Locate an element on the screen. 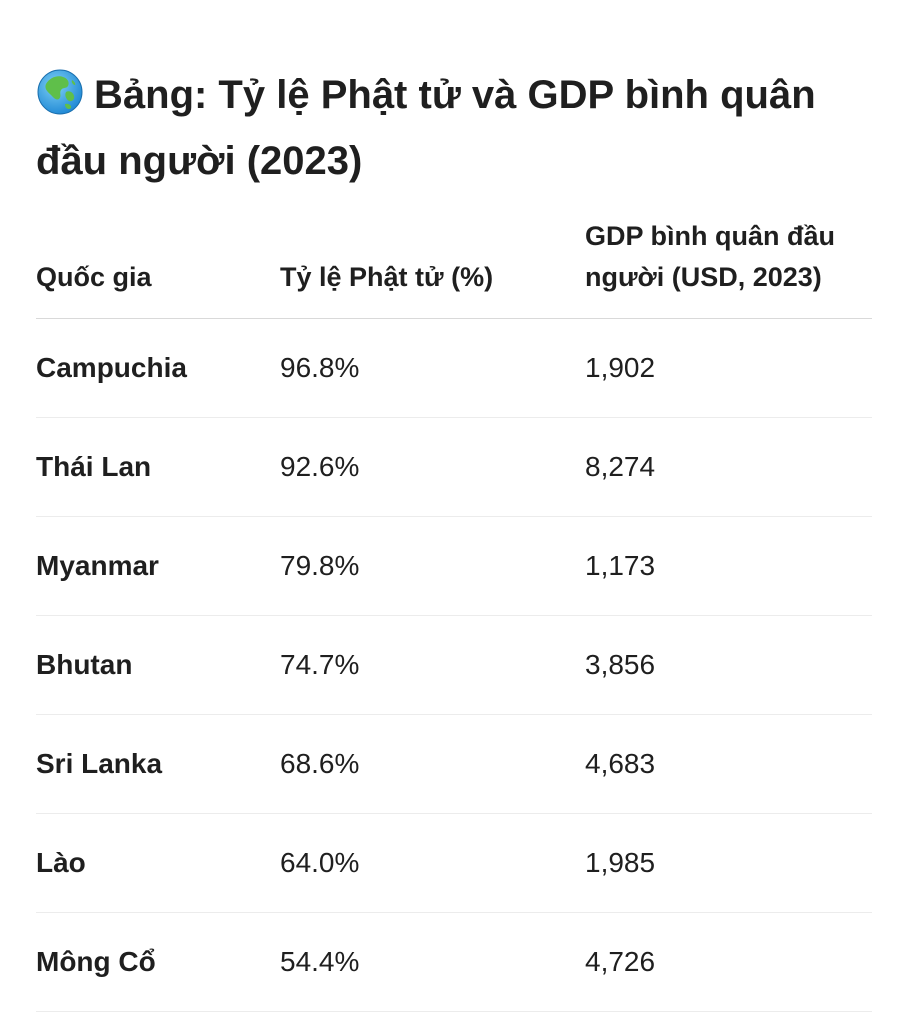 This screenshot has width=905, height=1024. gdp-cell: 1,902 is located at coordinates (620, 367).